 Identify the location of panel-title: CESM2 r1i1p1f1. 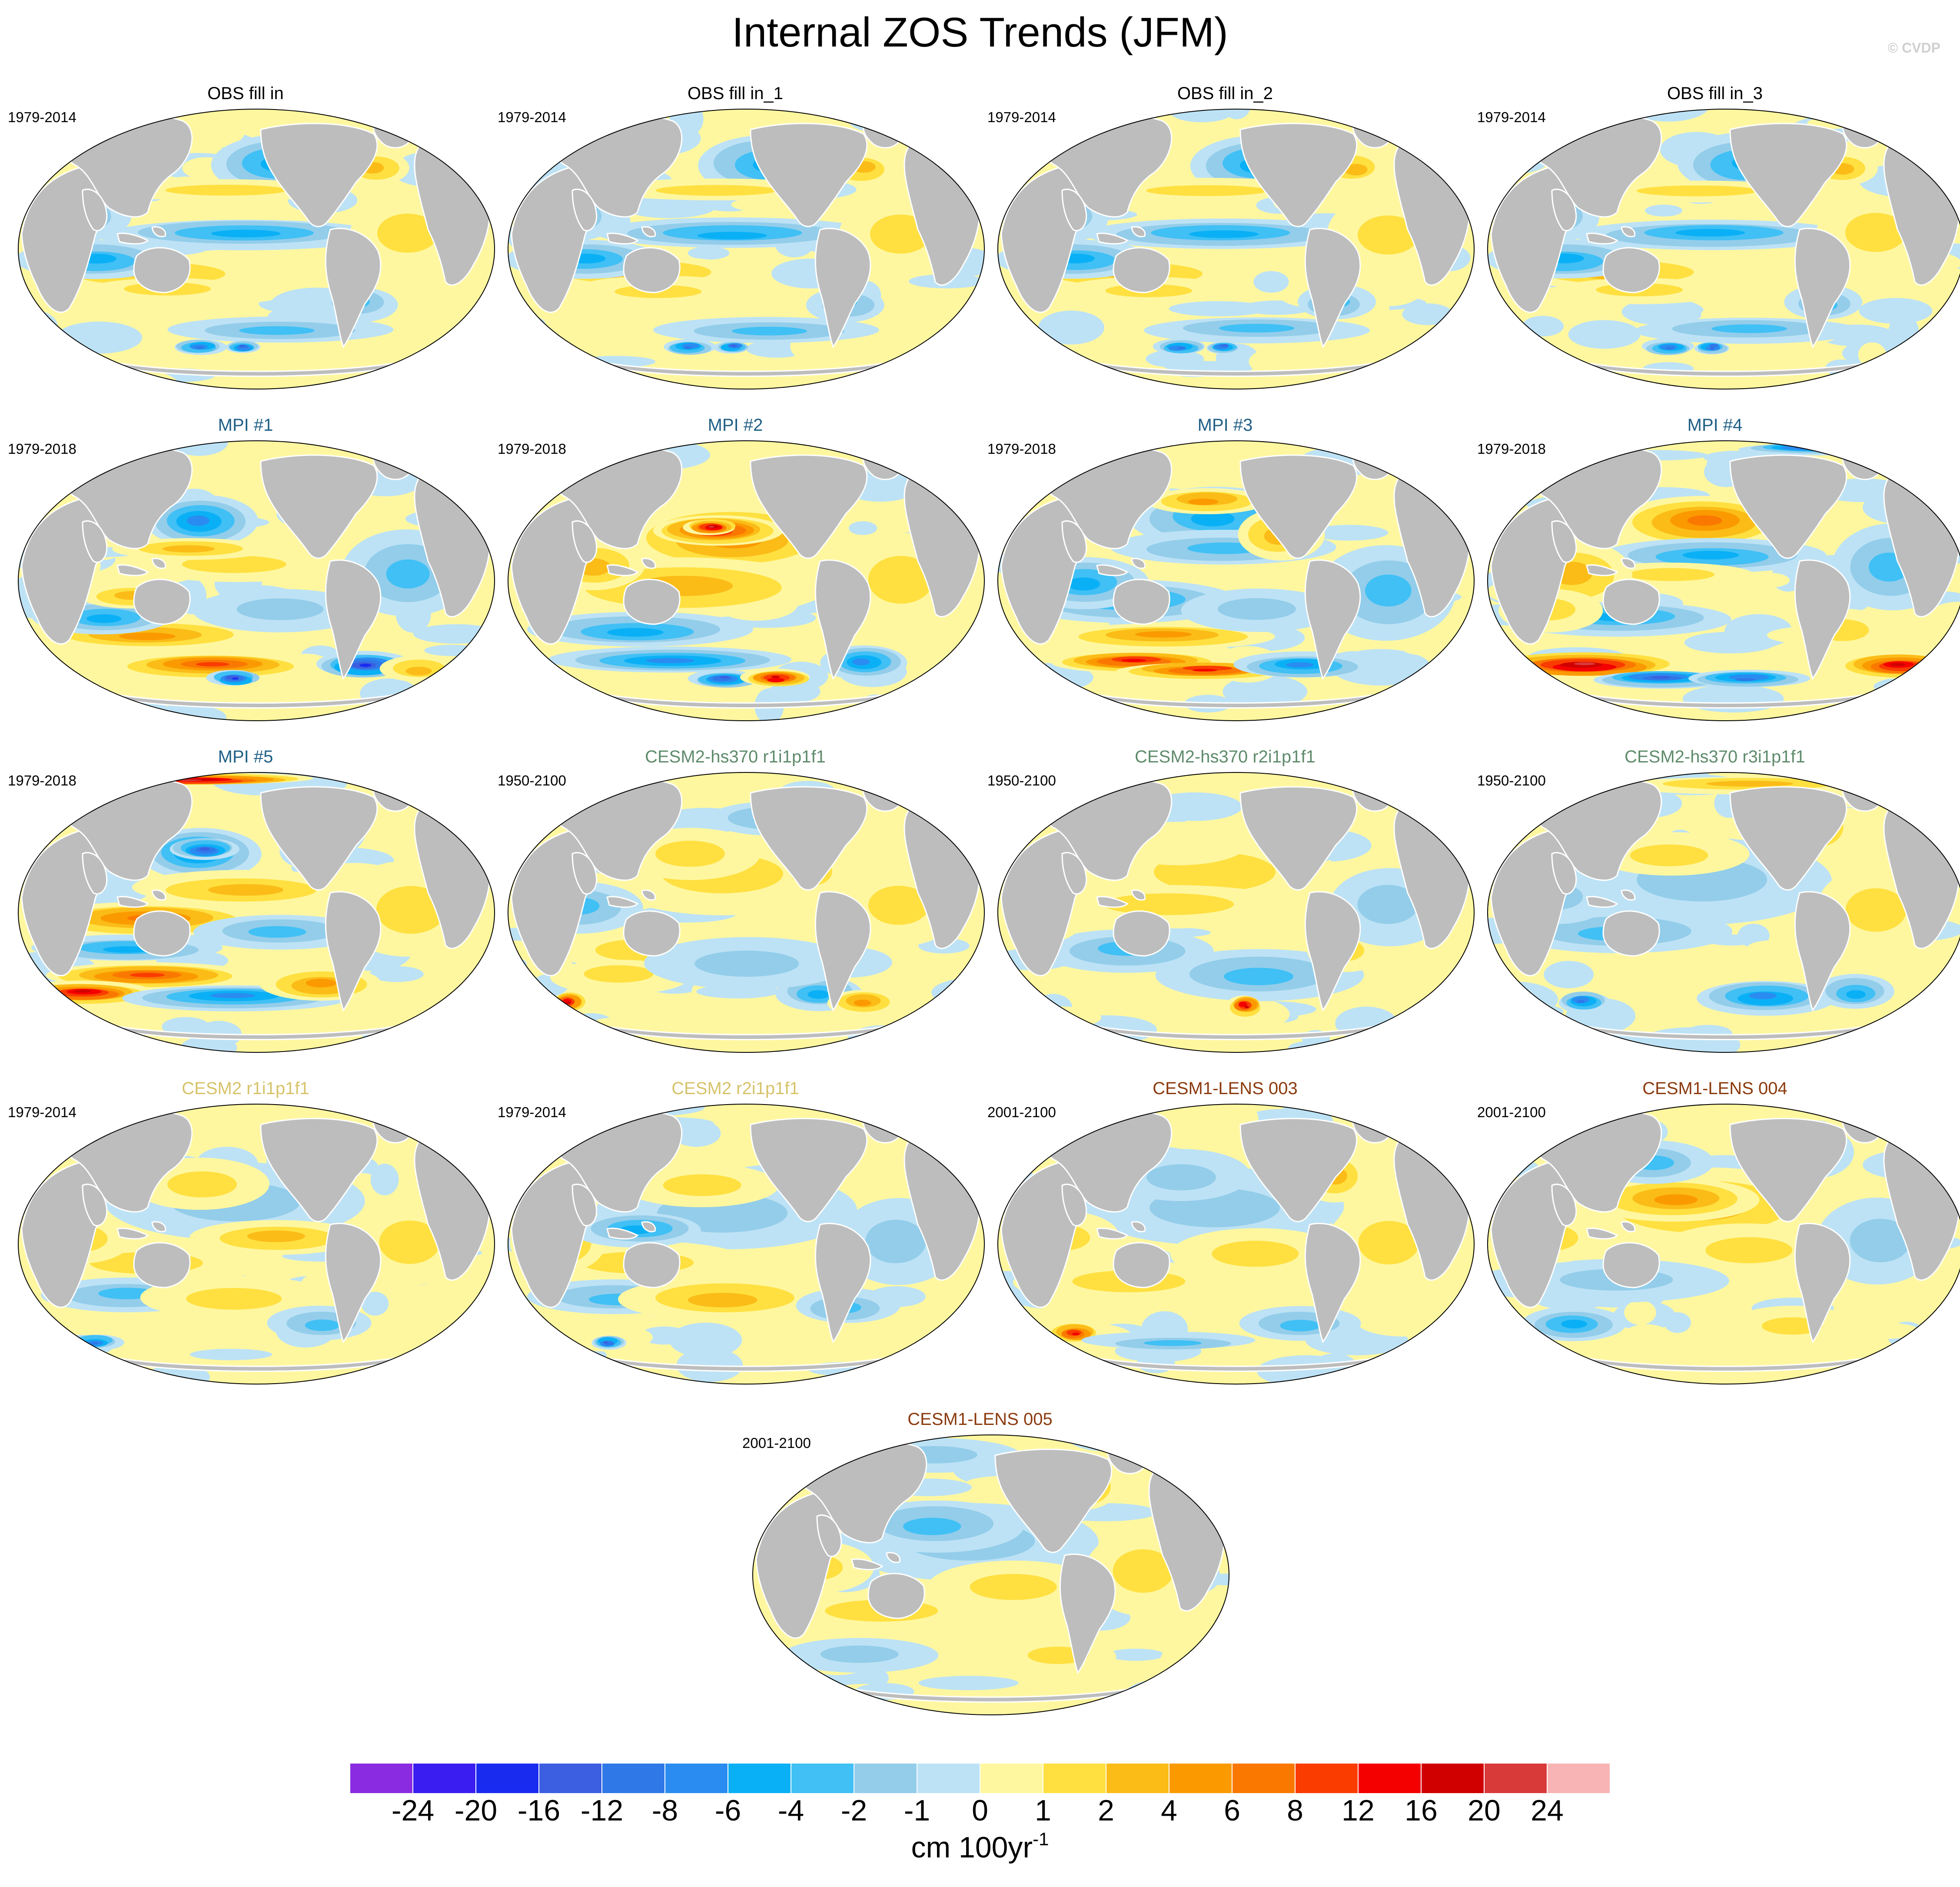
(245, 1088).